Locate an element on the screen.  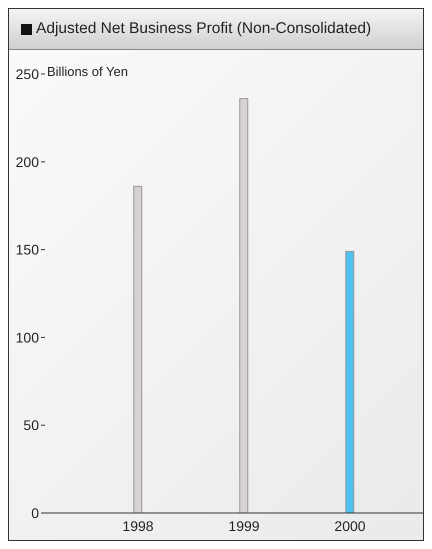
y-tick-label: 100 is located at coordinates (28, 337).